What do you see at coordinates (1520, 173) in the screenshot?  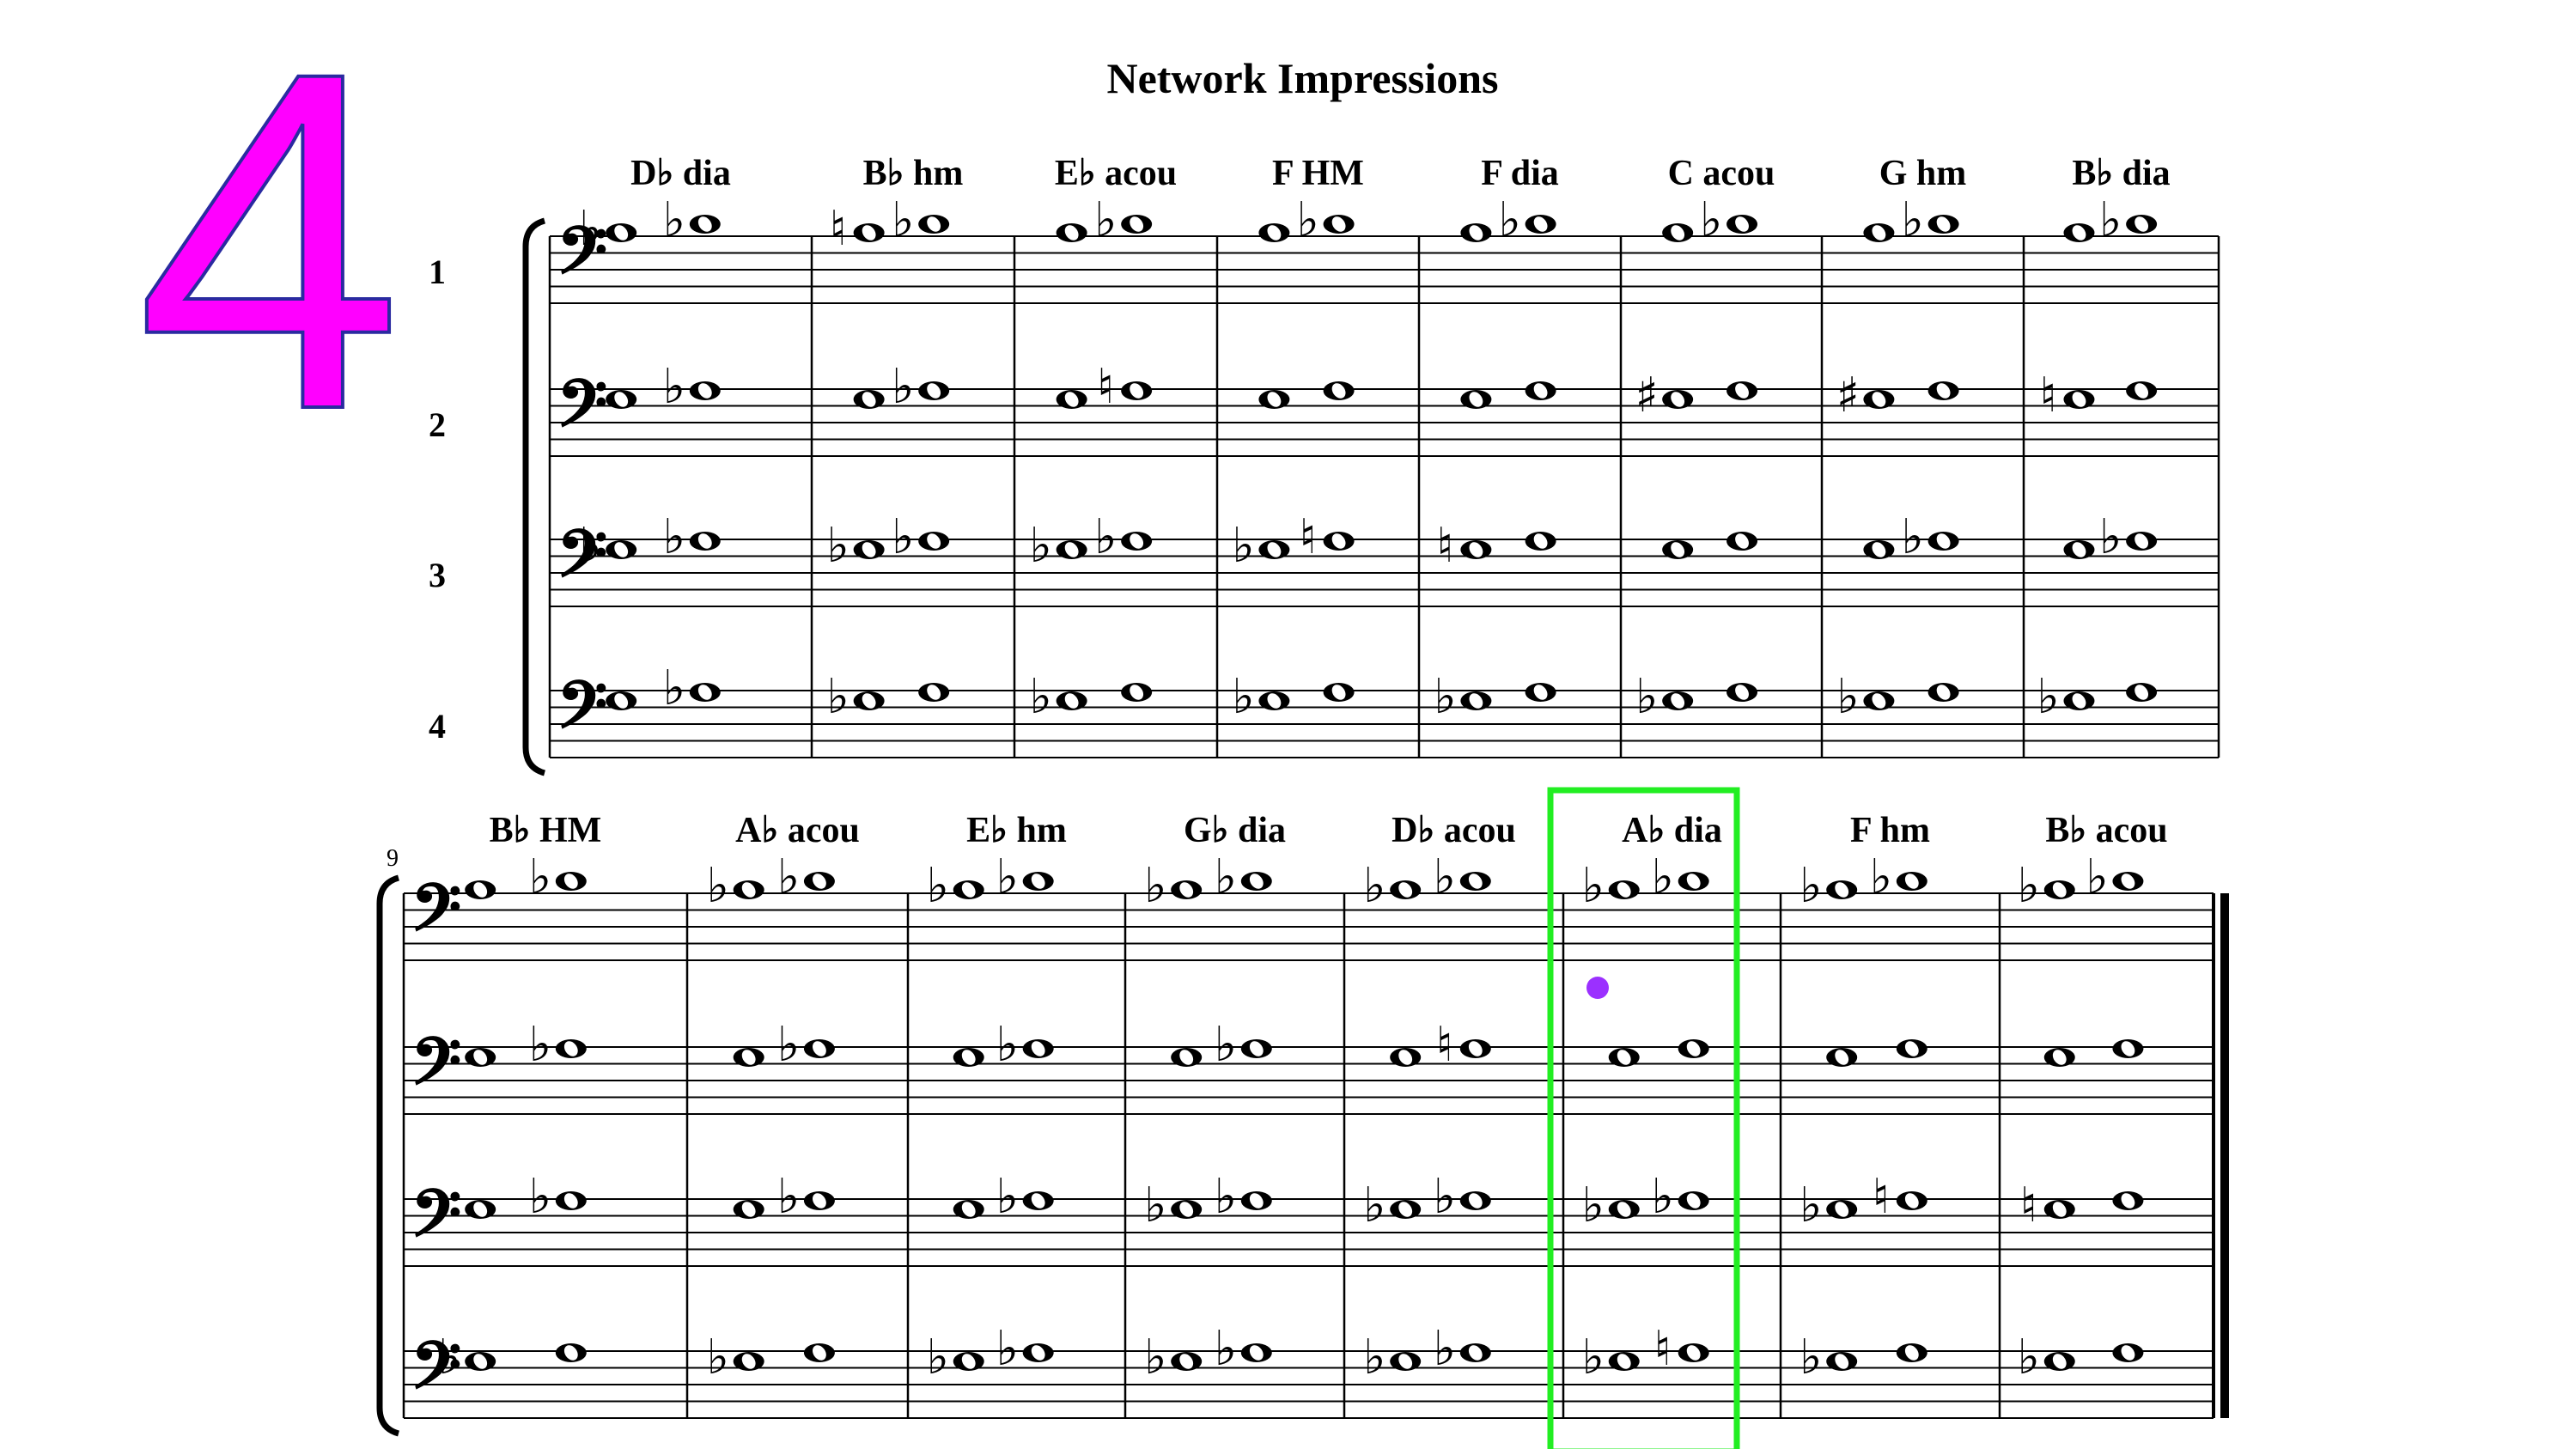 I see `chord-label: F dia` at bounding box center [1520, 173].